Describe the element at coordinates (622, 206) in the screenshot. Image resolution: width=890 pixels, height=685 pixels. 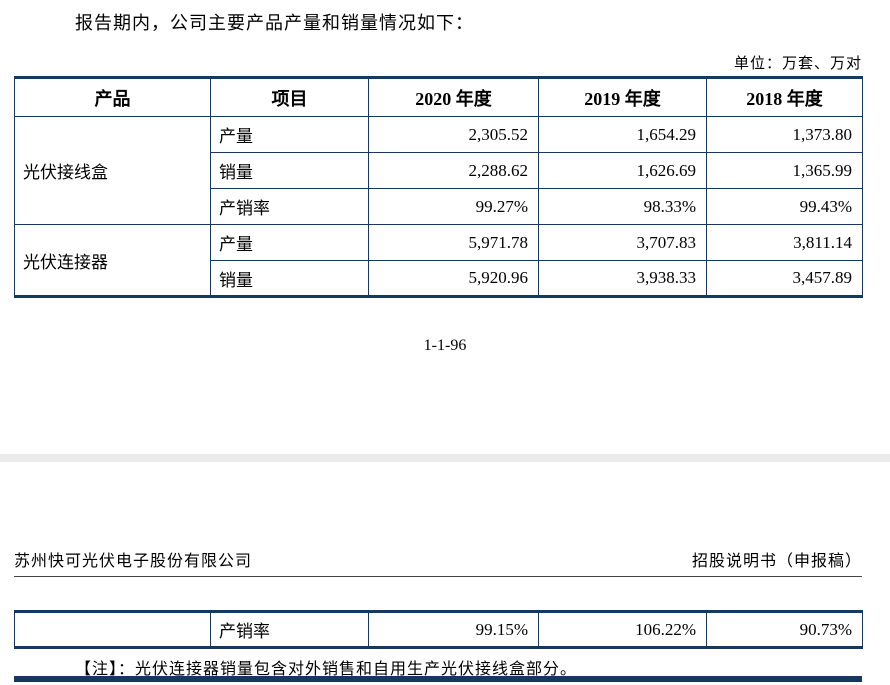
I see `value-cell: 98.33%` at that location.